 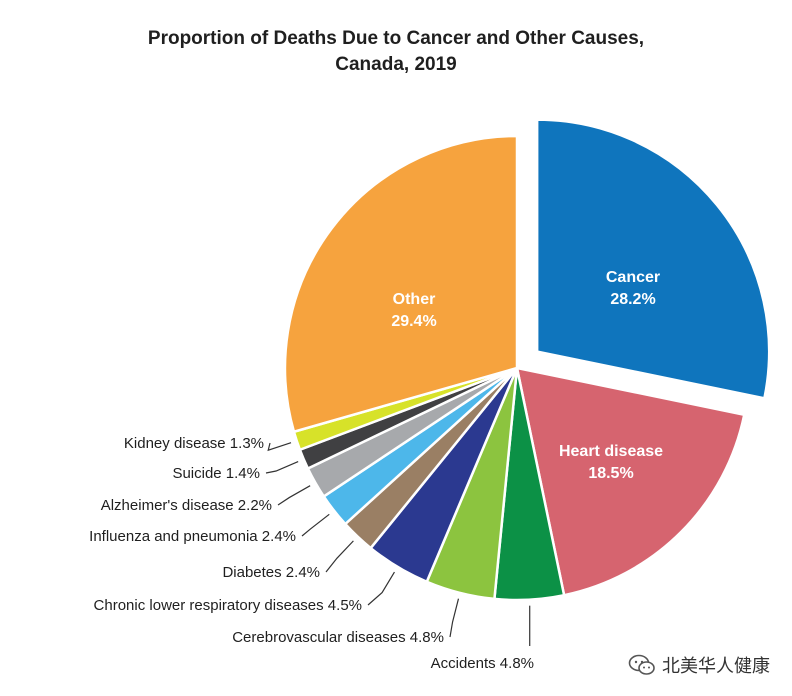 What do you see at coordinates (282, 467) in the screenshot?
I see `leader-line-suicide` at bounding box center [282, 467].